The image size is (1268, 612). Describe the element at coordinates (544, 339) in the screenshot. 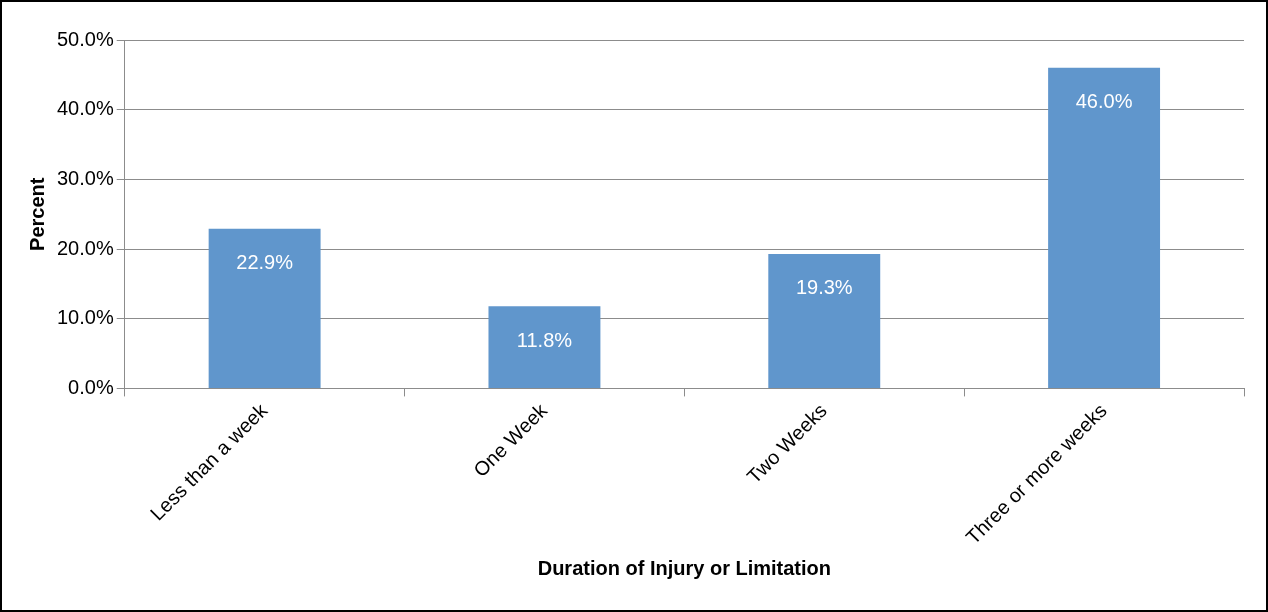

I see `data-label: 11.8%` at that location.